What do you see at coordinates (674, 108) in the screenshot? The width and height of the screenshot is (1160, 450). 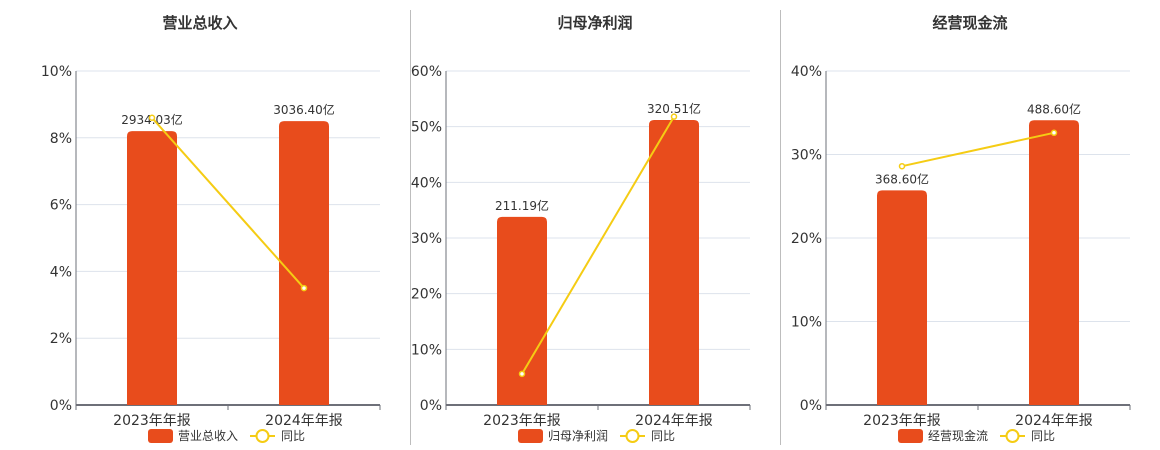 I see `bar-value-label: 320.51亿` at bounding box center [674, 108].